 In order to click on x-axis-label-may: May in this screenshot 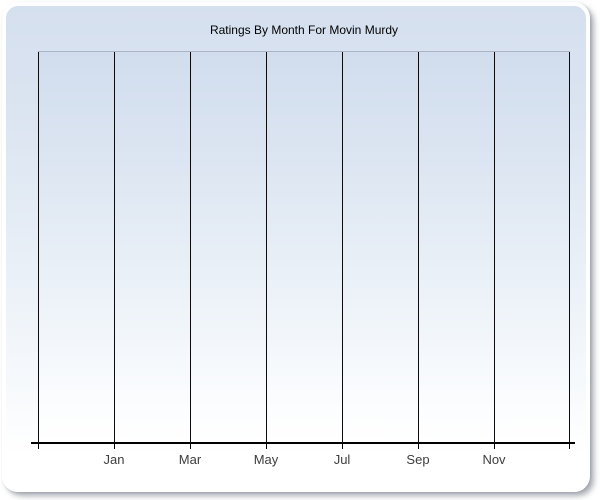, I will do `click(266, 459)`.